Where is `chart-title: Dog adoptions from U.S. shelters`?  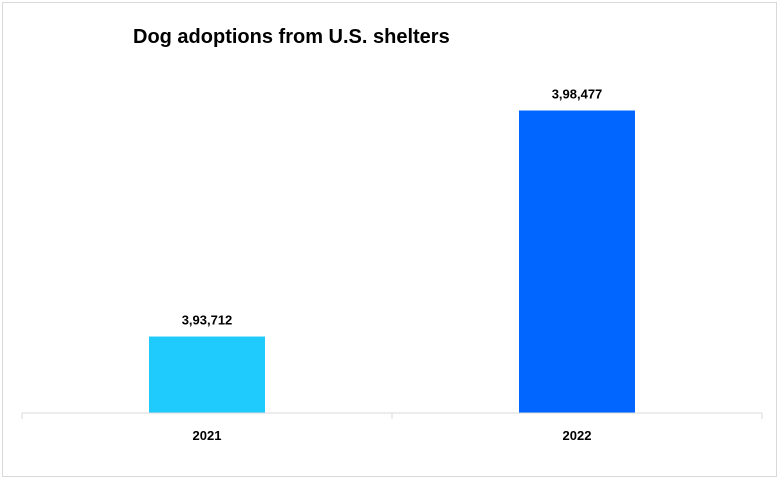
chart-title: Dog adoptions from U.S. shelters is located at coordinates (291, 37).